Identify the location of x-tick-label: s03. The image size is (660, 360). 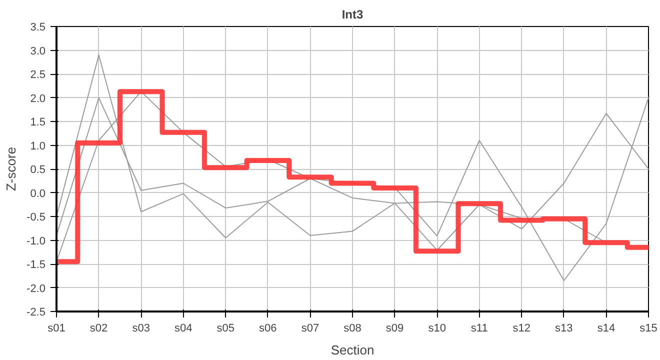
(141, 328).